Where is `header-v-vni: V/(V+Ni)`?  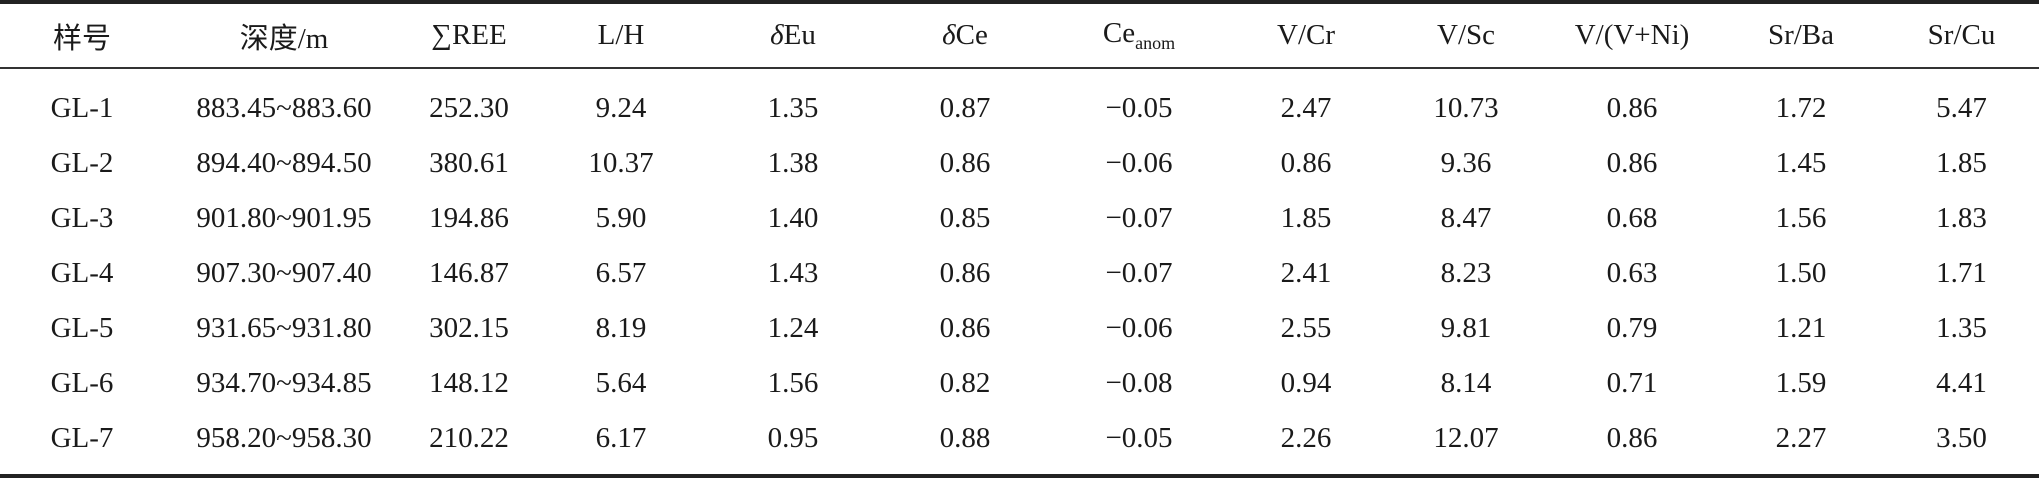
header-v-vni: V/(V+Ni) is located at coordinates (1632, 35).